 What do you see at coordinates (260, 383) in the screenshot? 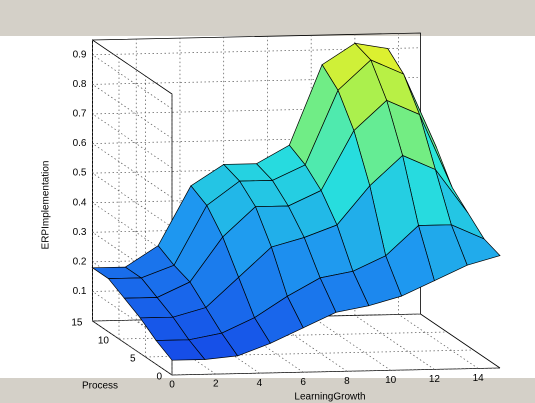
I see `x-tick-label: 4` at bounding box center [260, 383].